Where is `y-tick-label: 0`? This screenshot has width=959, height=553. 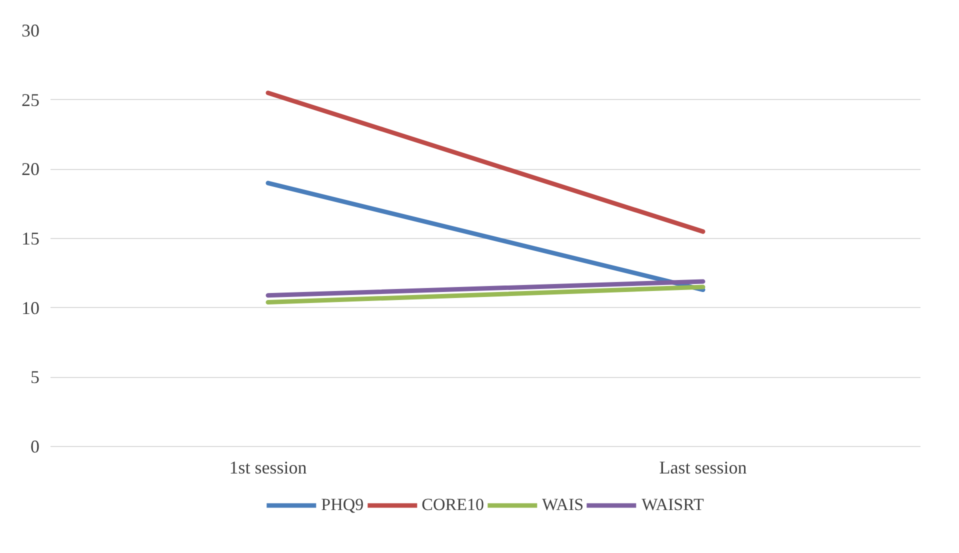 y-tick-label: 0 is located at coordinates (35, 446).